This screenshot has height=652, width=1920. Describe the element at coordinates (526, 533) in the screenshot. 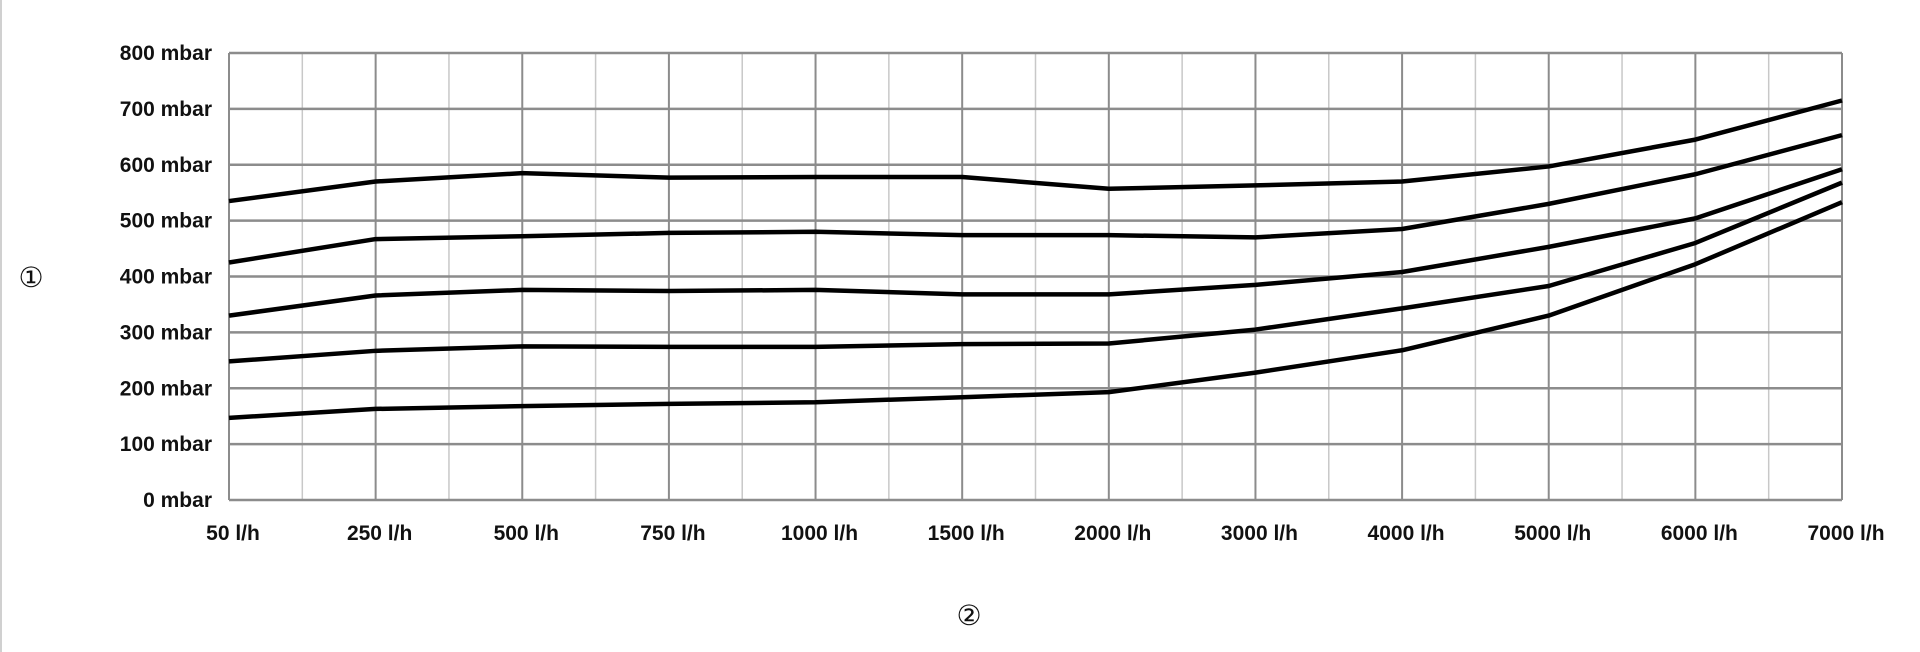

I see `x-tick-label: 500 l/h` at that location.